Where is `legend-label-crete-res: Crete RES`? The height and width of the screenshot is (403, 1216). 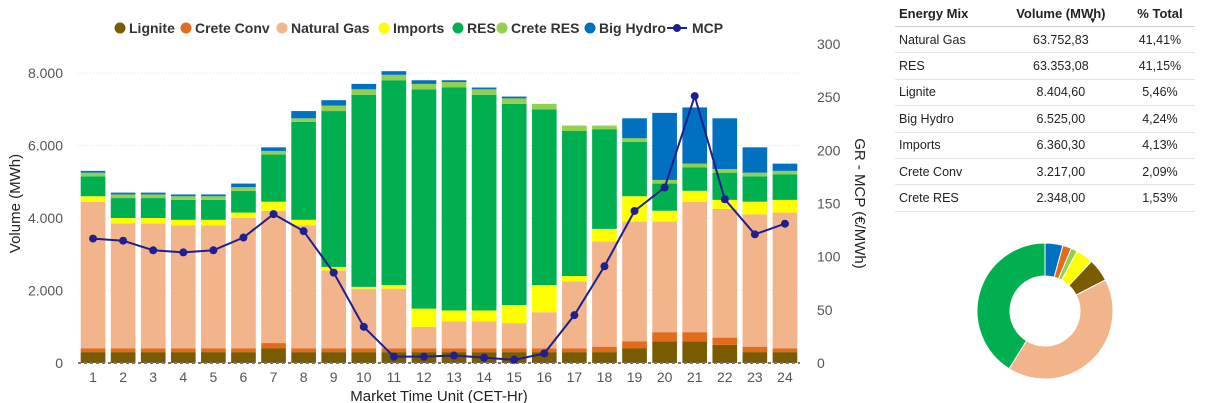
legend-label-crete-res: Crete RES is located at coordinates (545, 28).